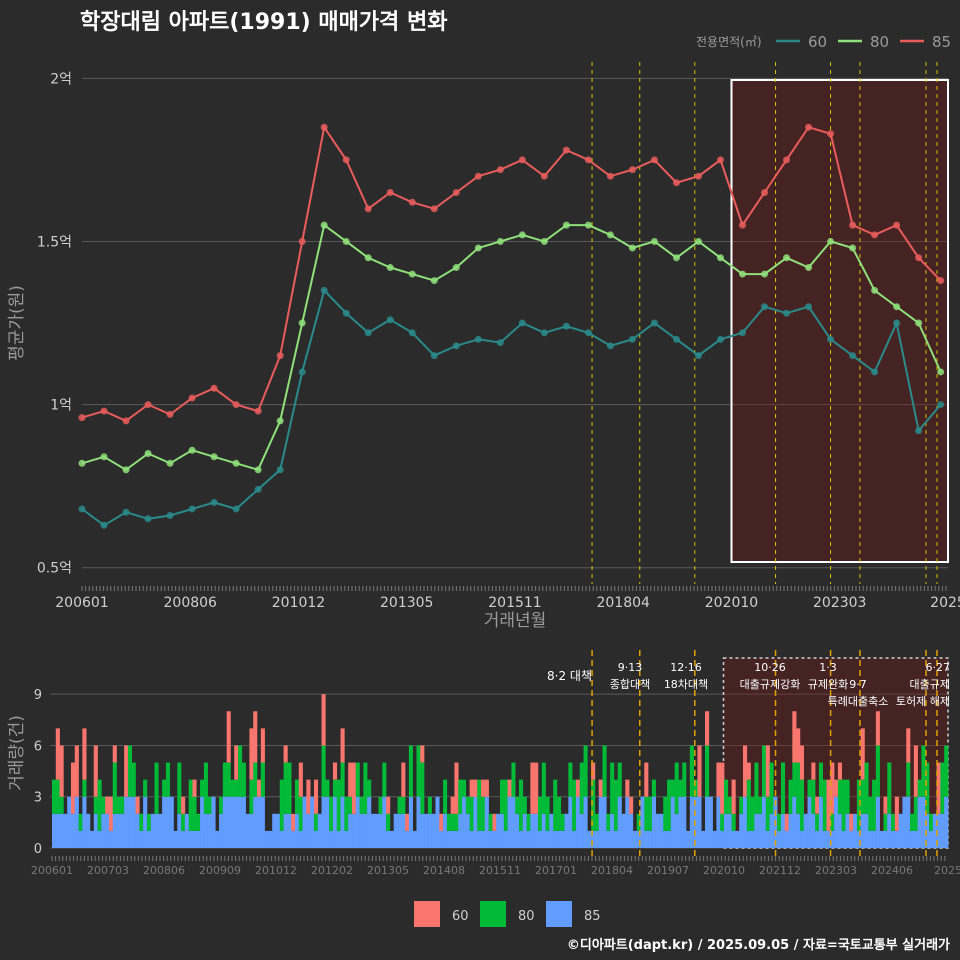 The image size is (960, 960). I want to click on x-tick-label: 2025, so click(947, 870).